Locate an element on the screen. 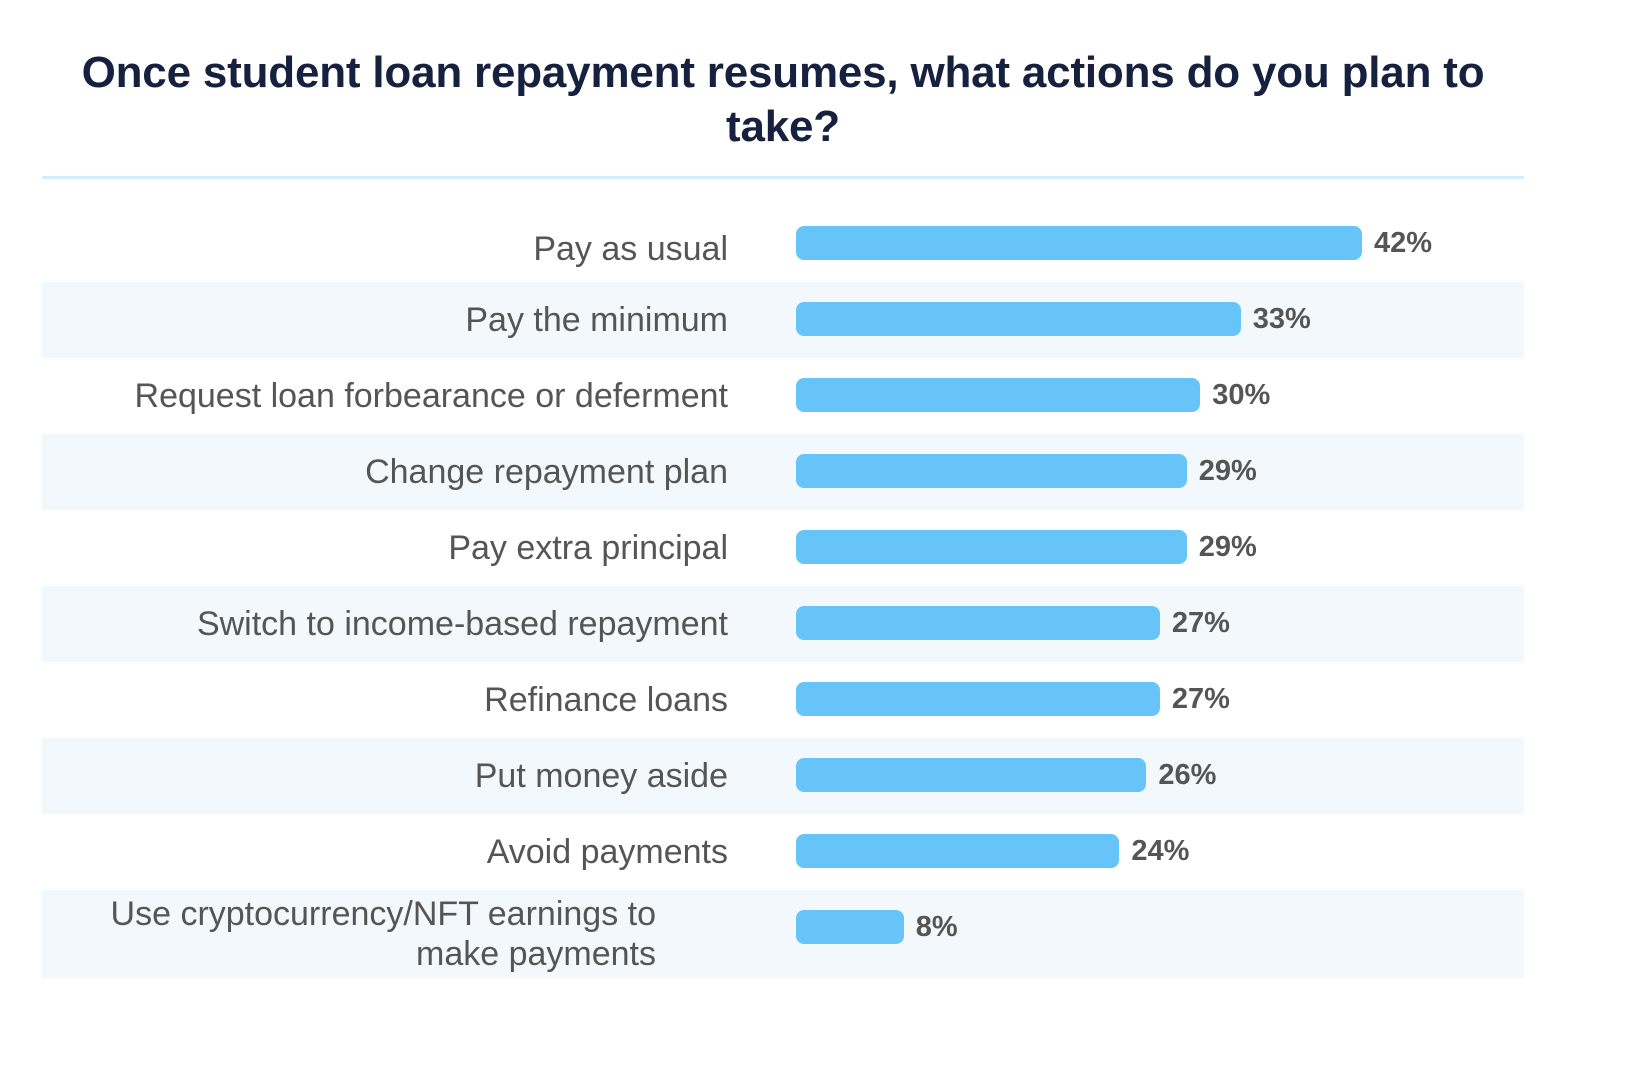 The width and height of the screenshot is (1640, 1082). chart-row: Switch to income-based repayment 27% is located at coordinates (783, 624).